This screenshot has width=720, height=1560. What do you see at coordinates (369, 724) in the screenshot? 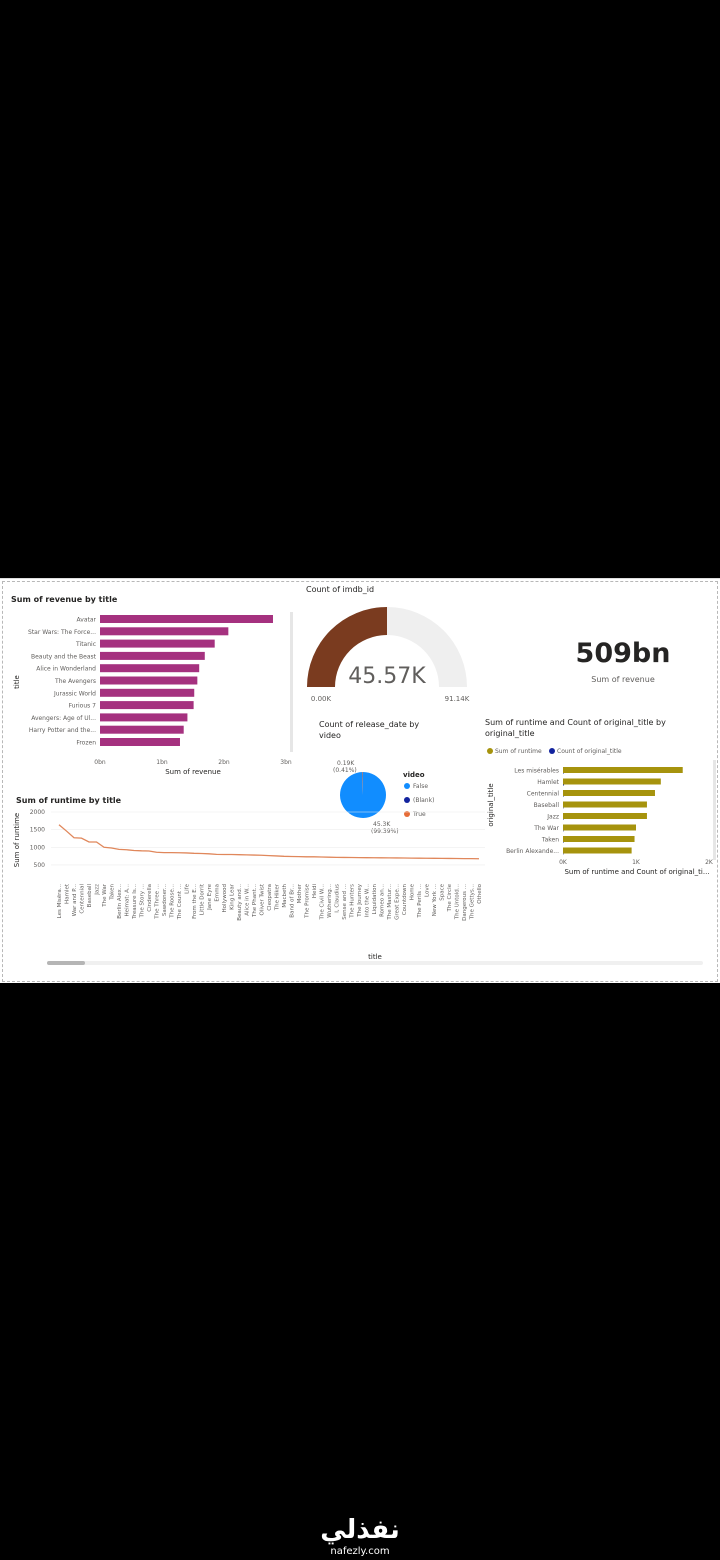
I see `pie-title-line1: Count of release_date by` at bounding box center [369, 724].